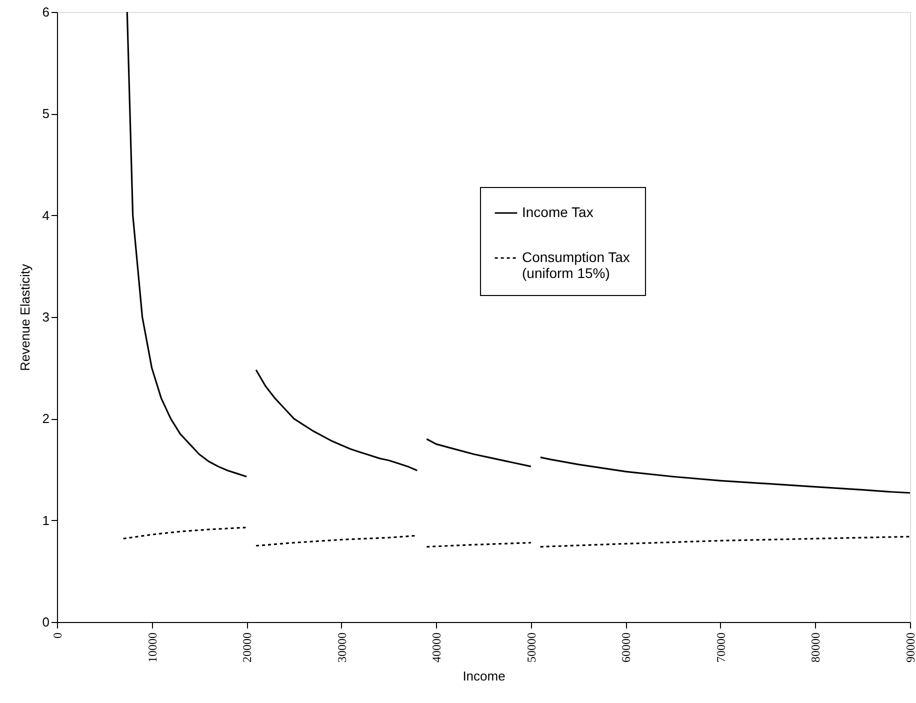 The image size is (916, 703). Describe the element at coordinates (152, 647) in the screenshot. I see `x-tick-label: 10000` at that location.